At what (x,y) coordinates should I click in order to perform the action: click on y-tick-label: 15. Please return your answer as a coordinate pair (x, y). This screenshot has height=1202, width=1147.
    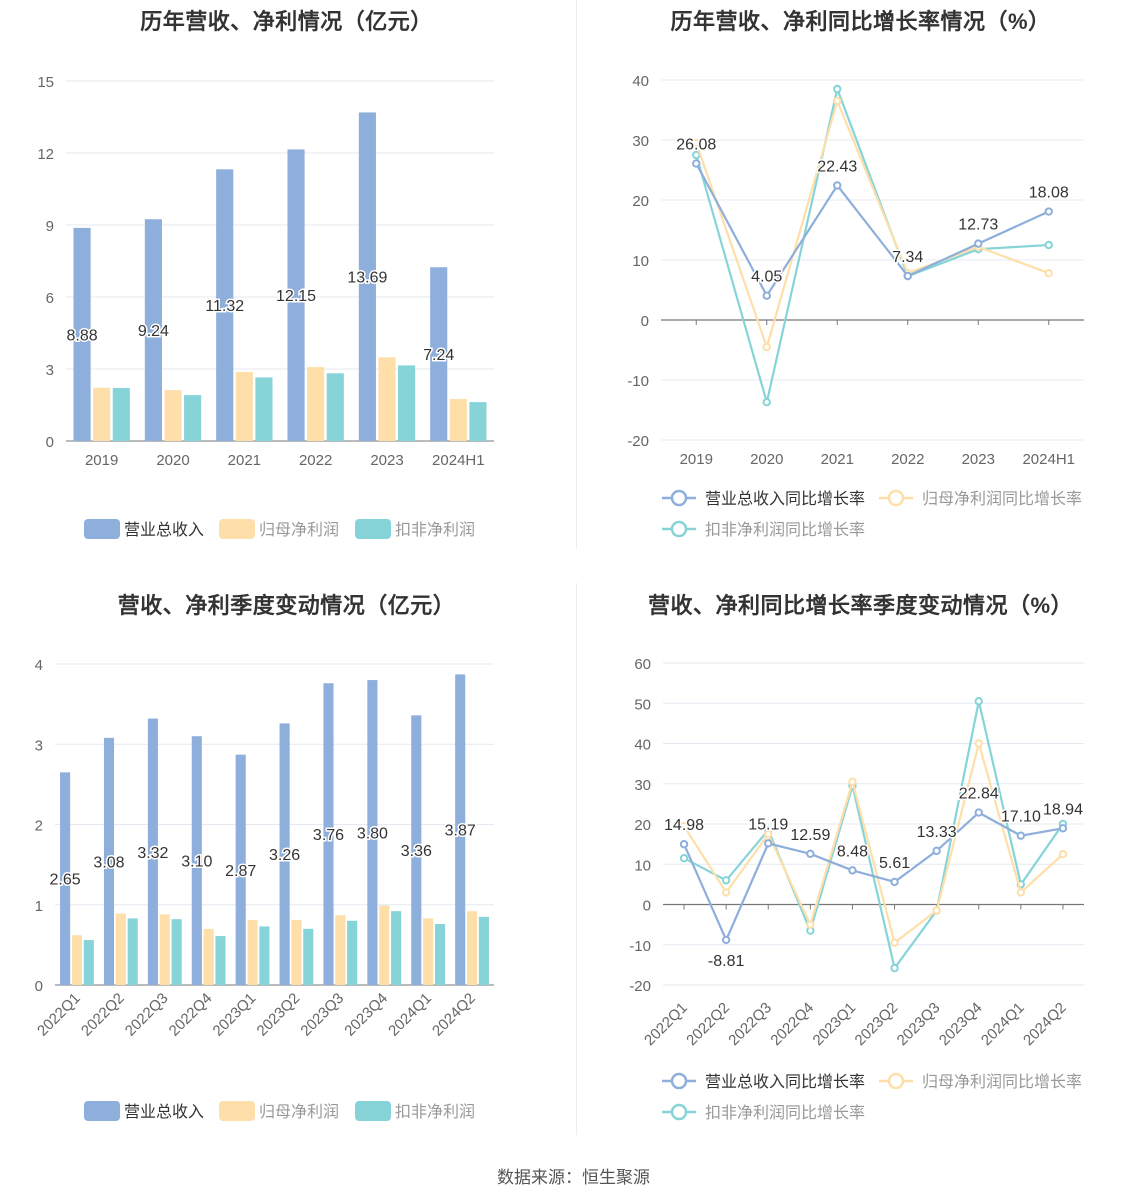
    Looking at the image, I should click on (45, 82).